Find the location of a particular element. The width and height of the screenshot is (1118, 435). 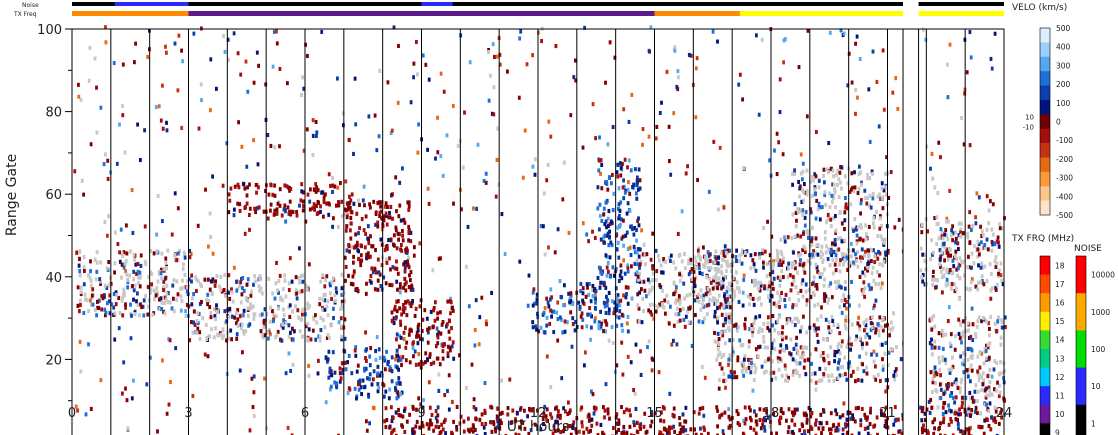

noise-bar is located at coordinates (538, 4).